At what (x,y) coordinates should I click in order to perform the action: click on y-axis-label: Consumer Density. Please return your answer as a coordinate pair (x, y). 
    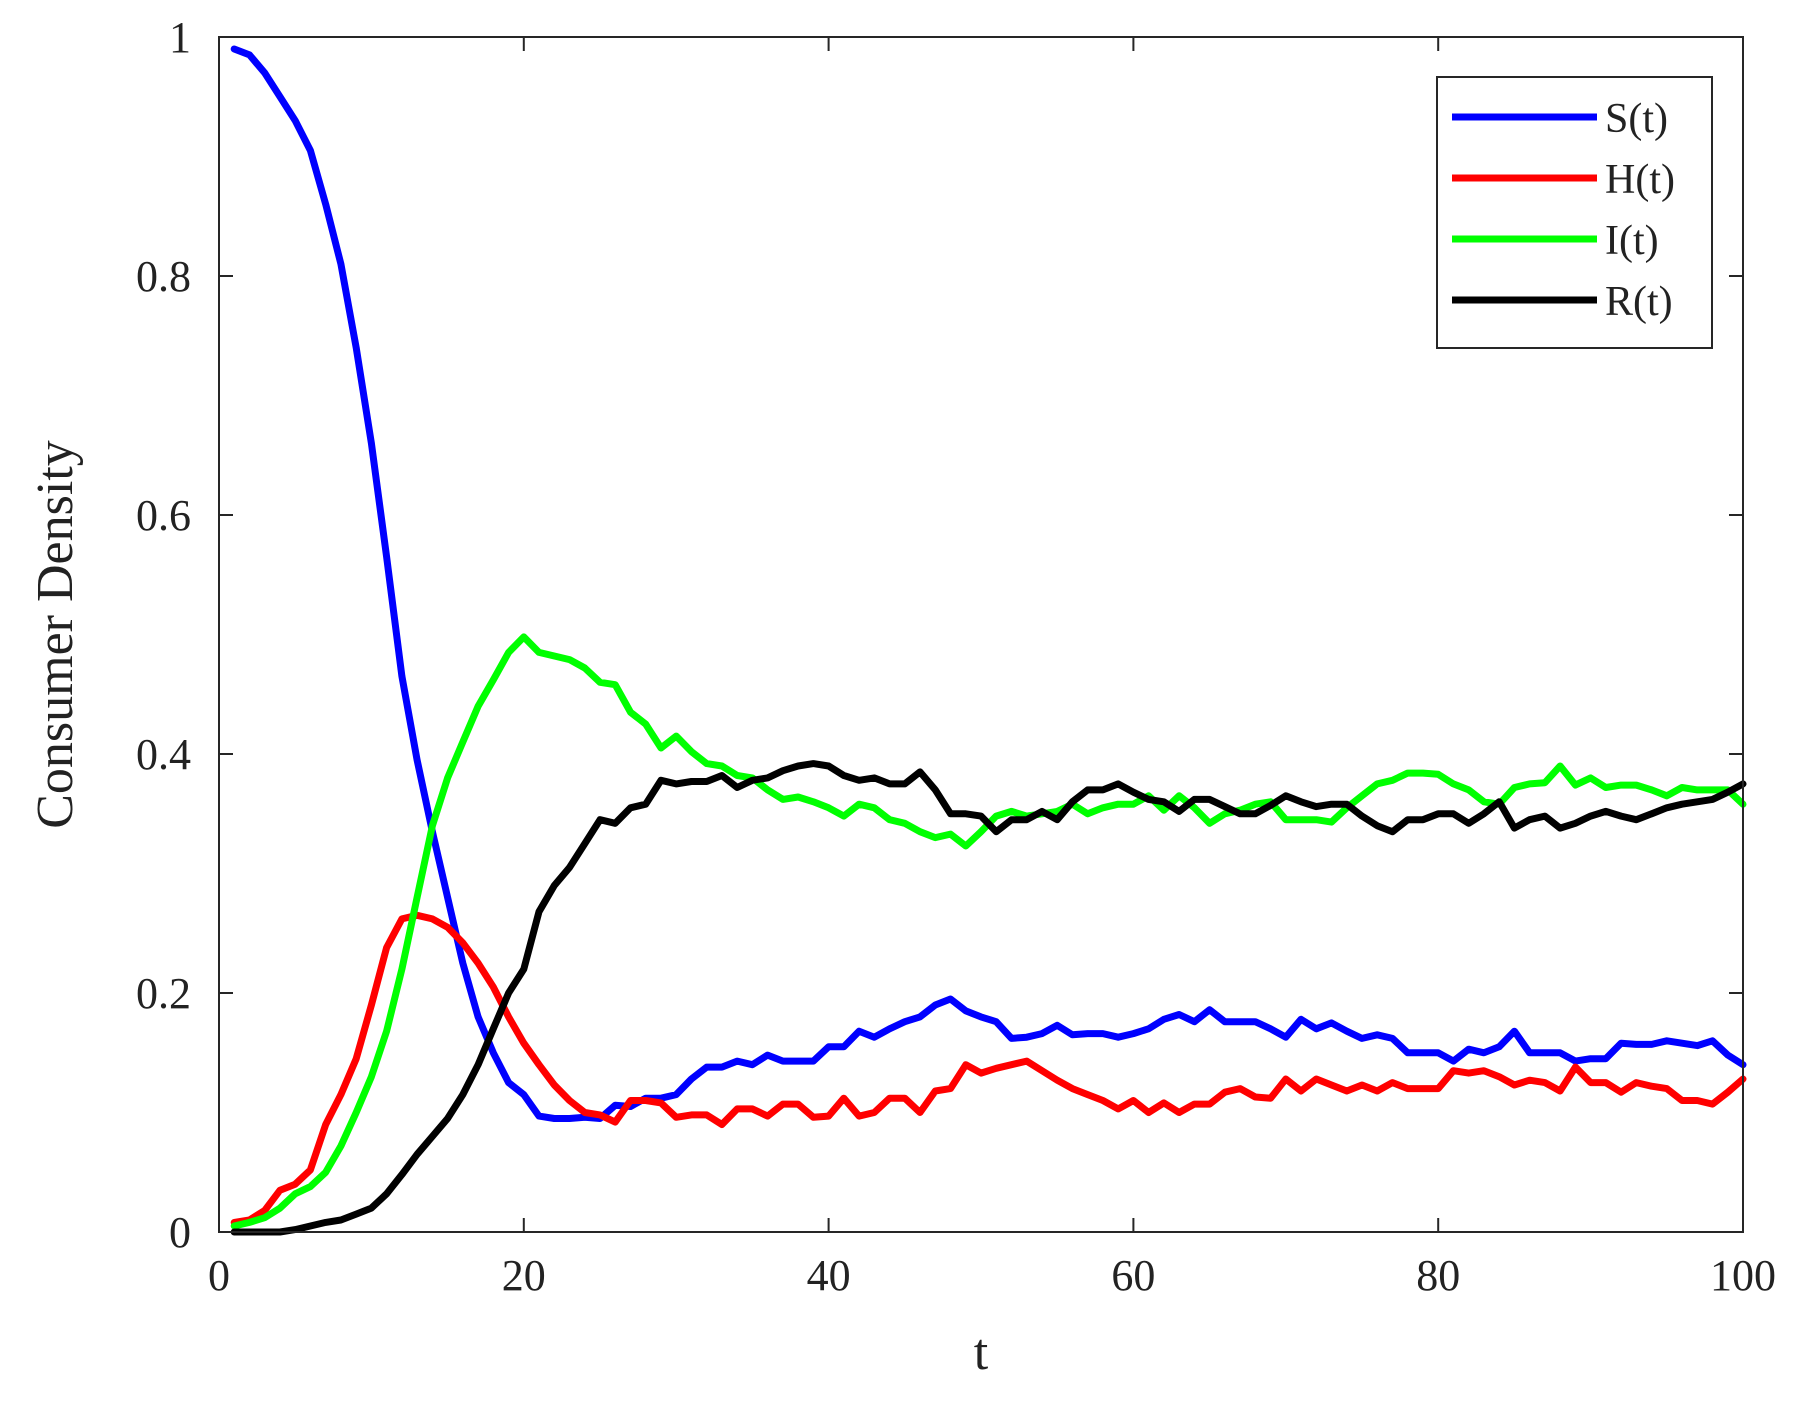
    Looking at the image, I should click on (55, 634).